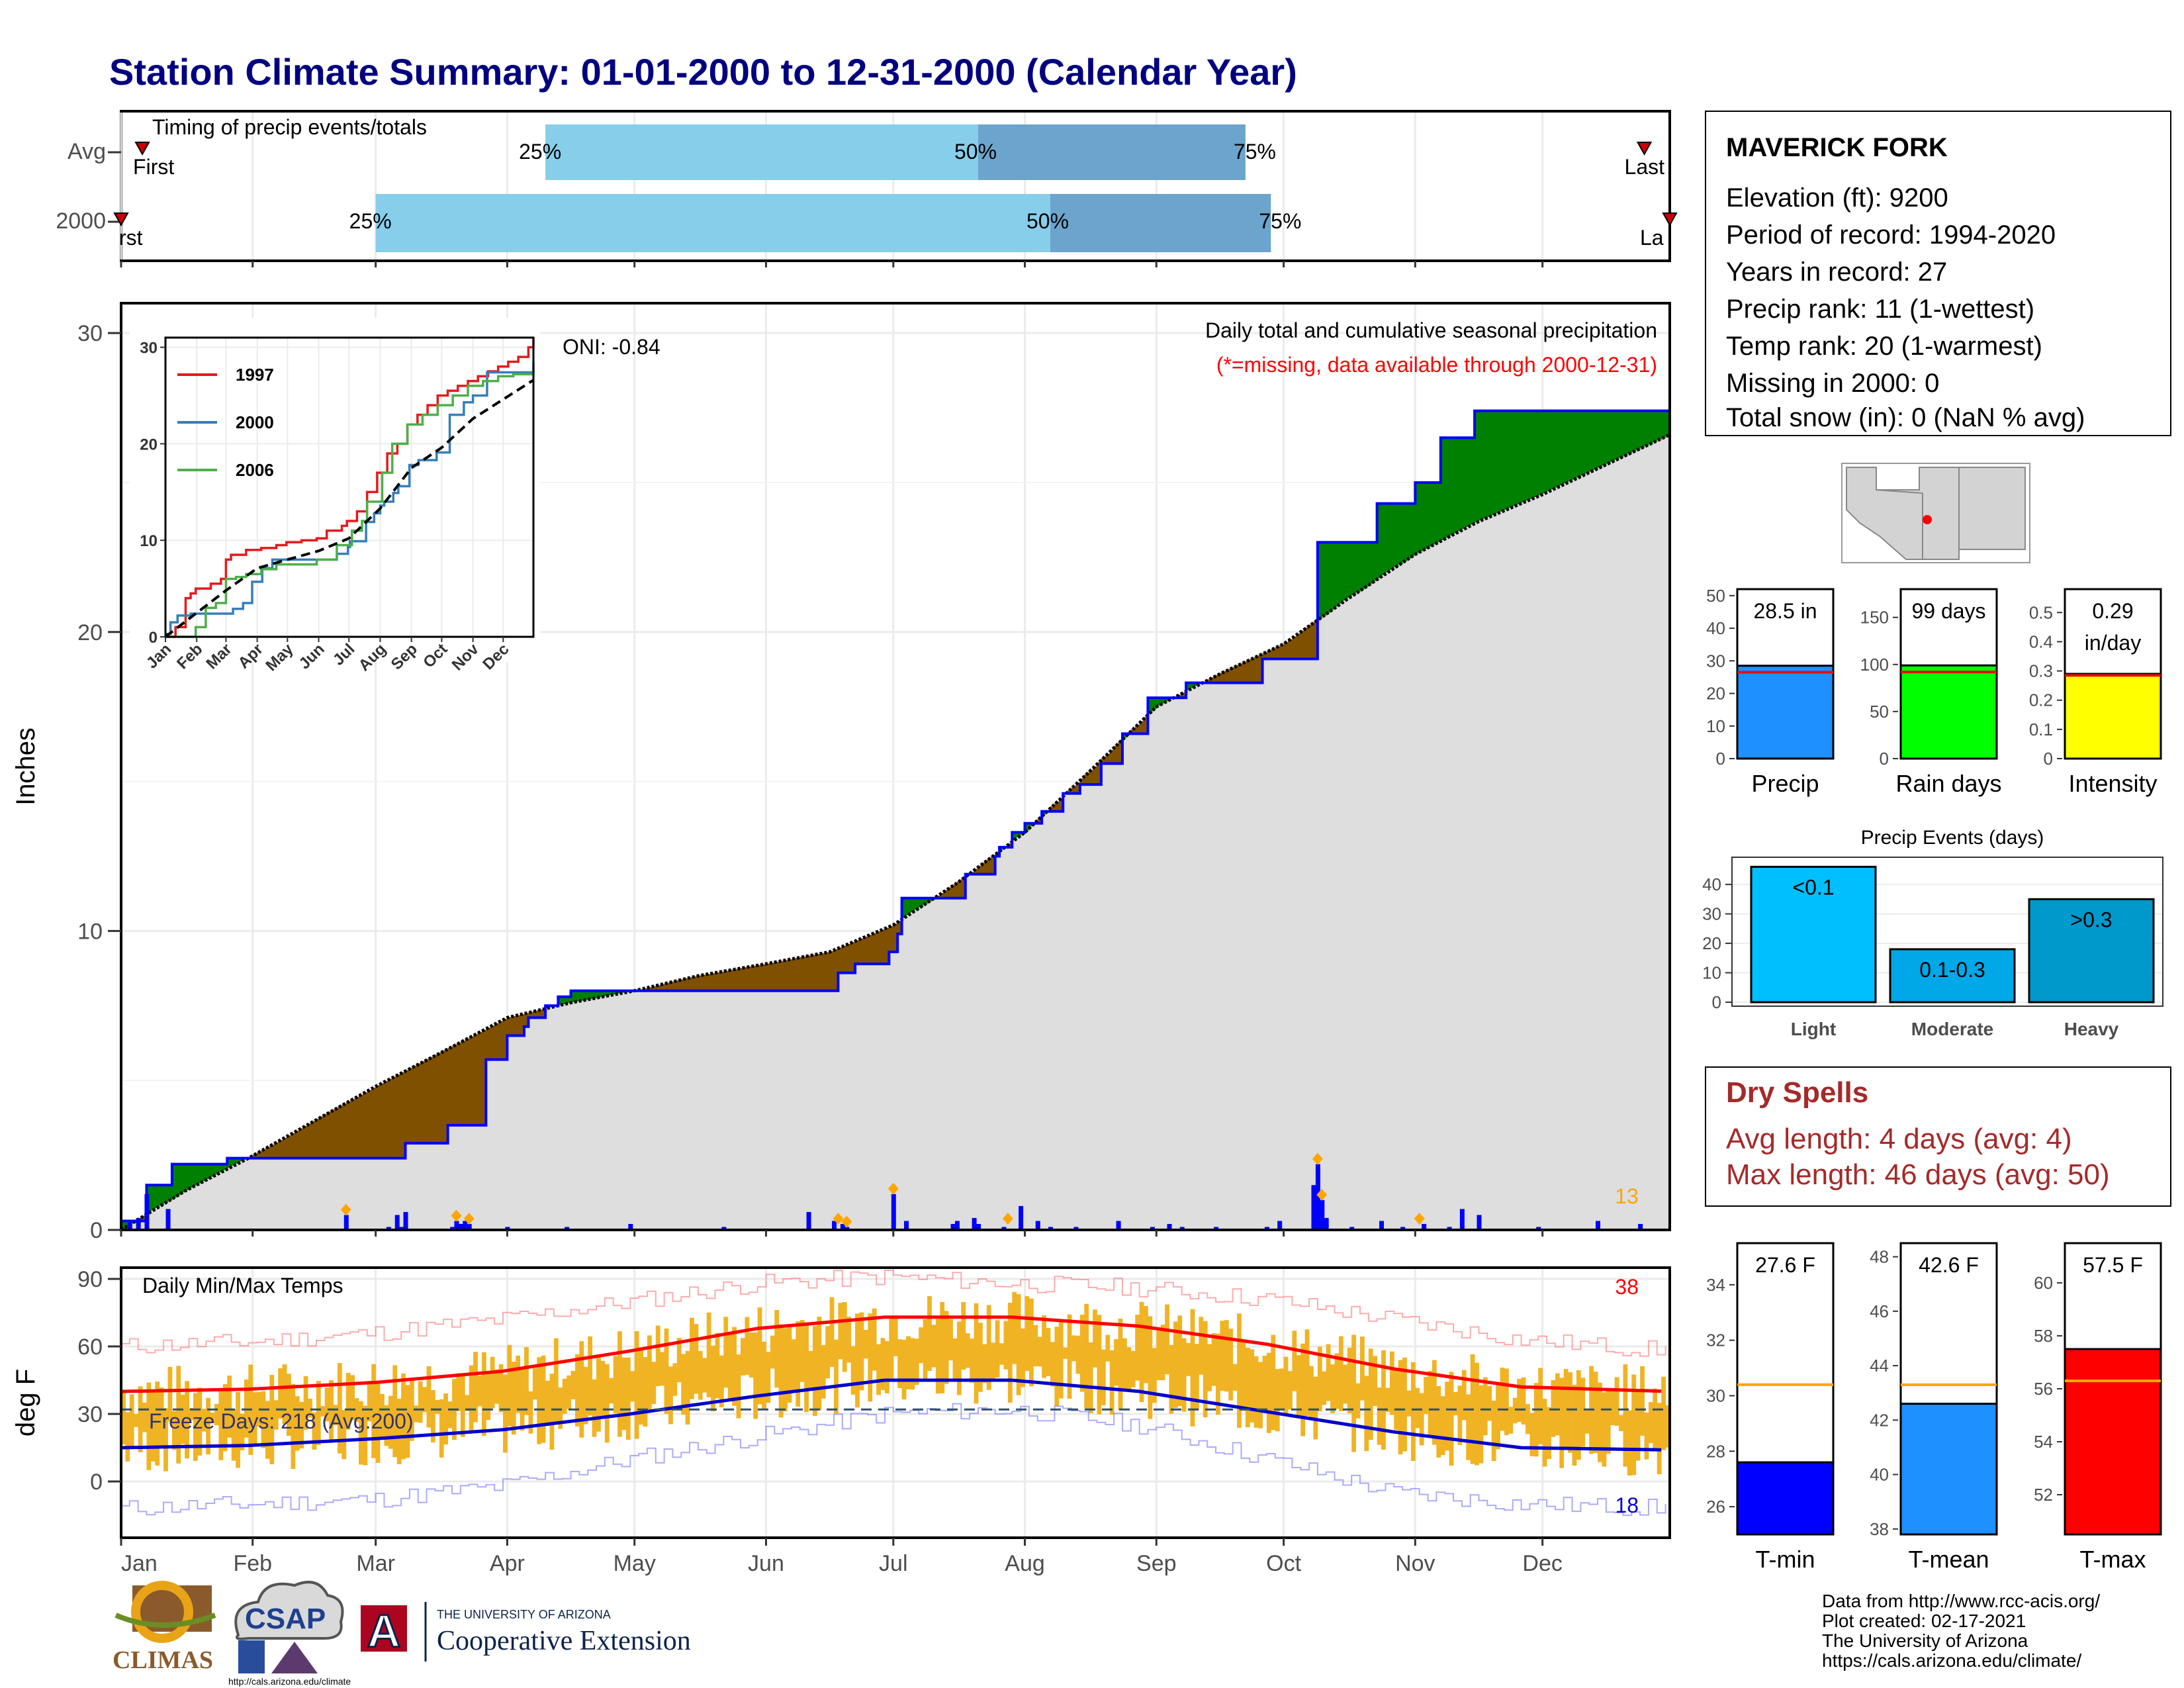 The height and width of the screenshot is (1688, 2184). I want to click on precip-summary-ytick-label: 0.5, so click(2041, 612).